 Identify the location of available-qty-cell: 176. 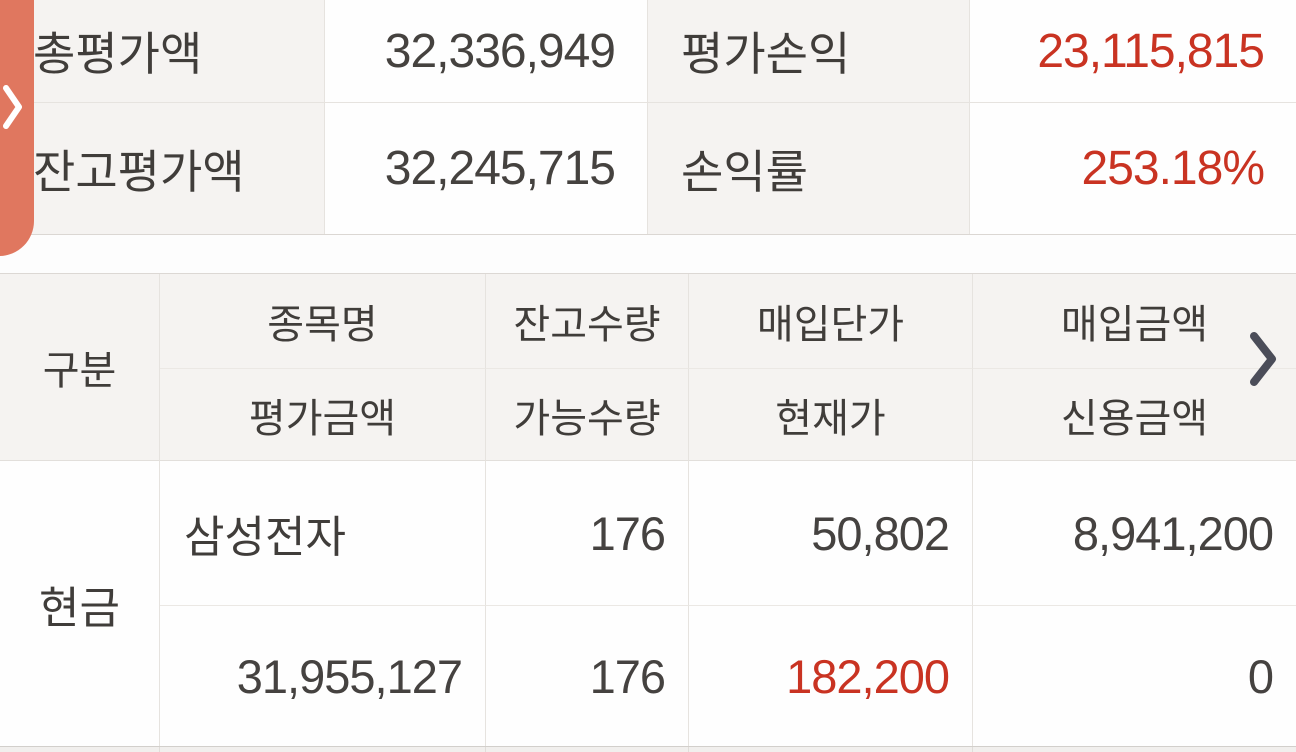
(587, 676).